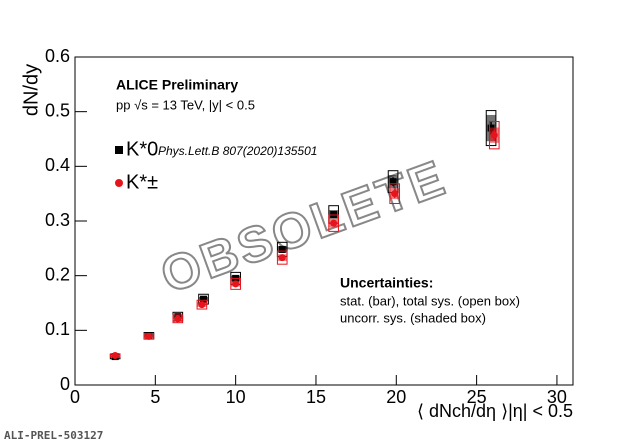 This screenshot has width=620, height=445. Describe the element at coordinates (237, 151) in the screenshot. I see `legend-reference: Phys.Lett.B 807(2020)135501` at that location.